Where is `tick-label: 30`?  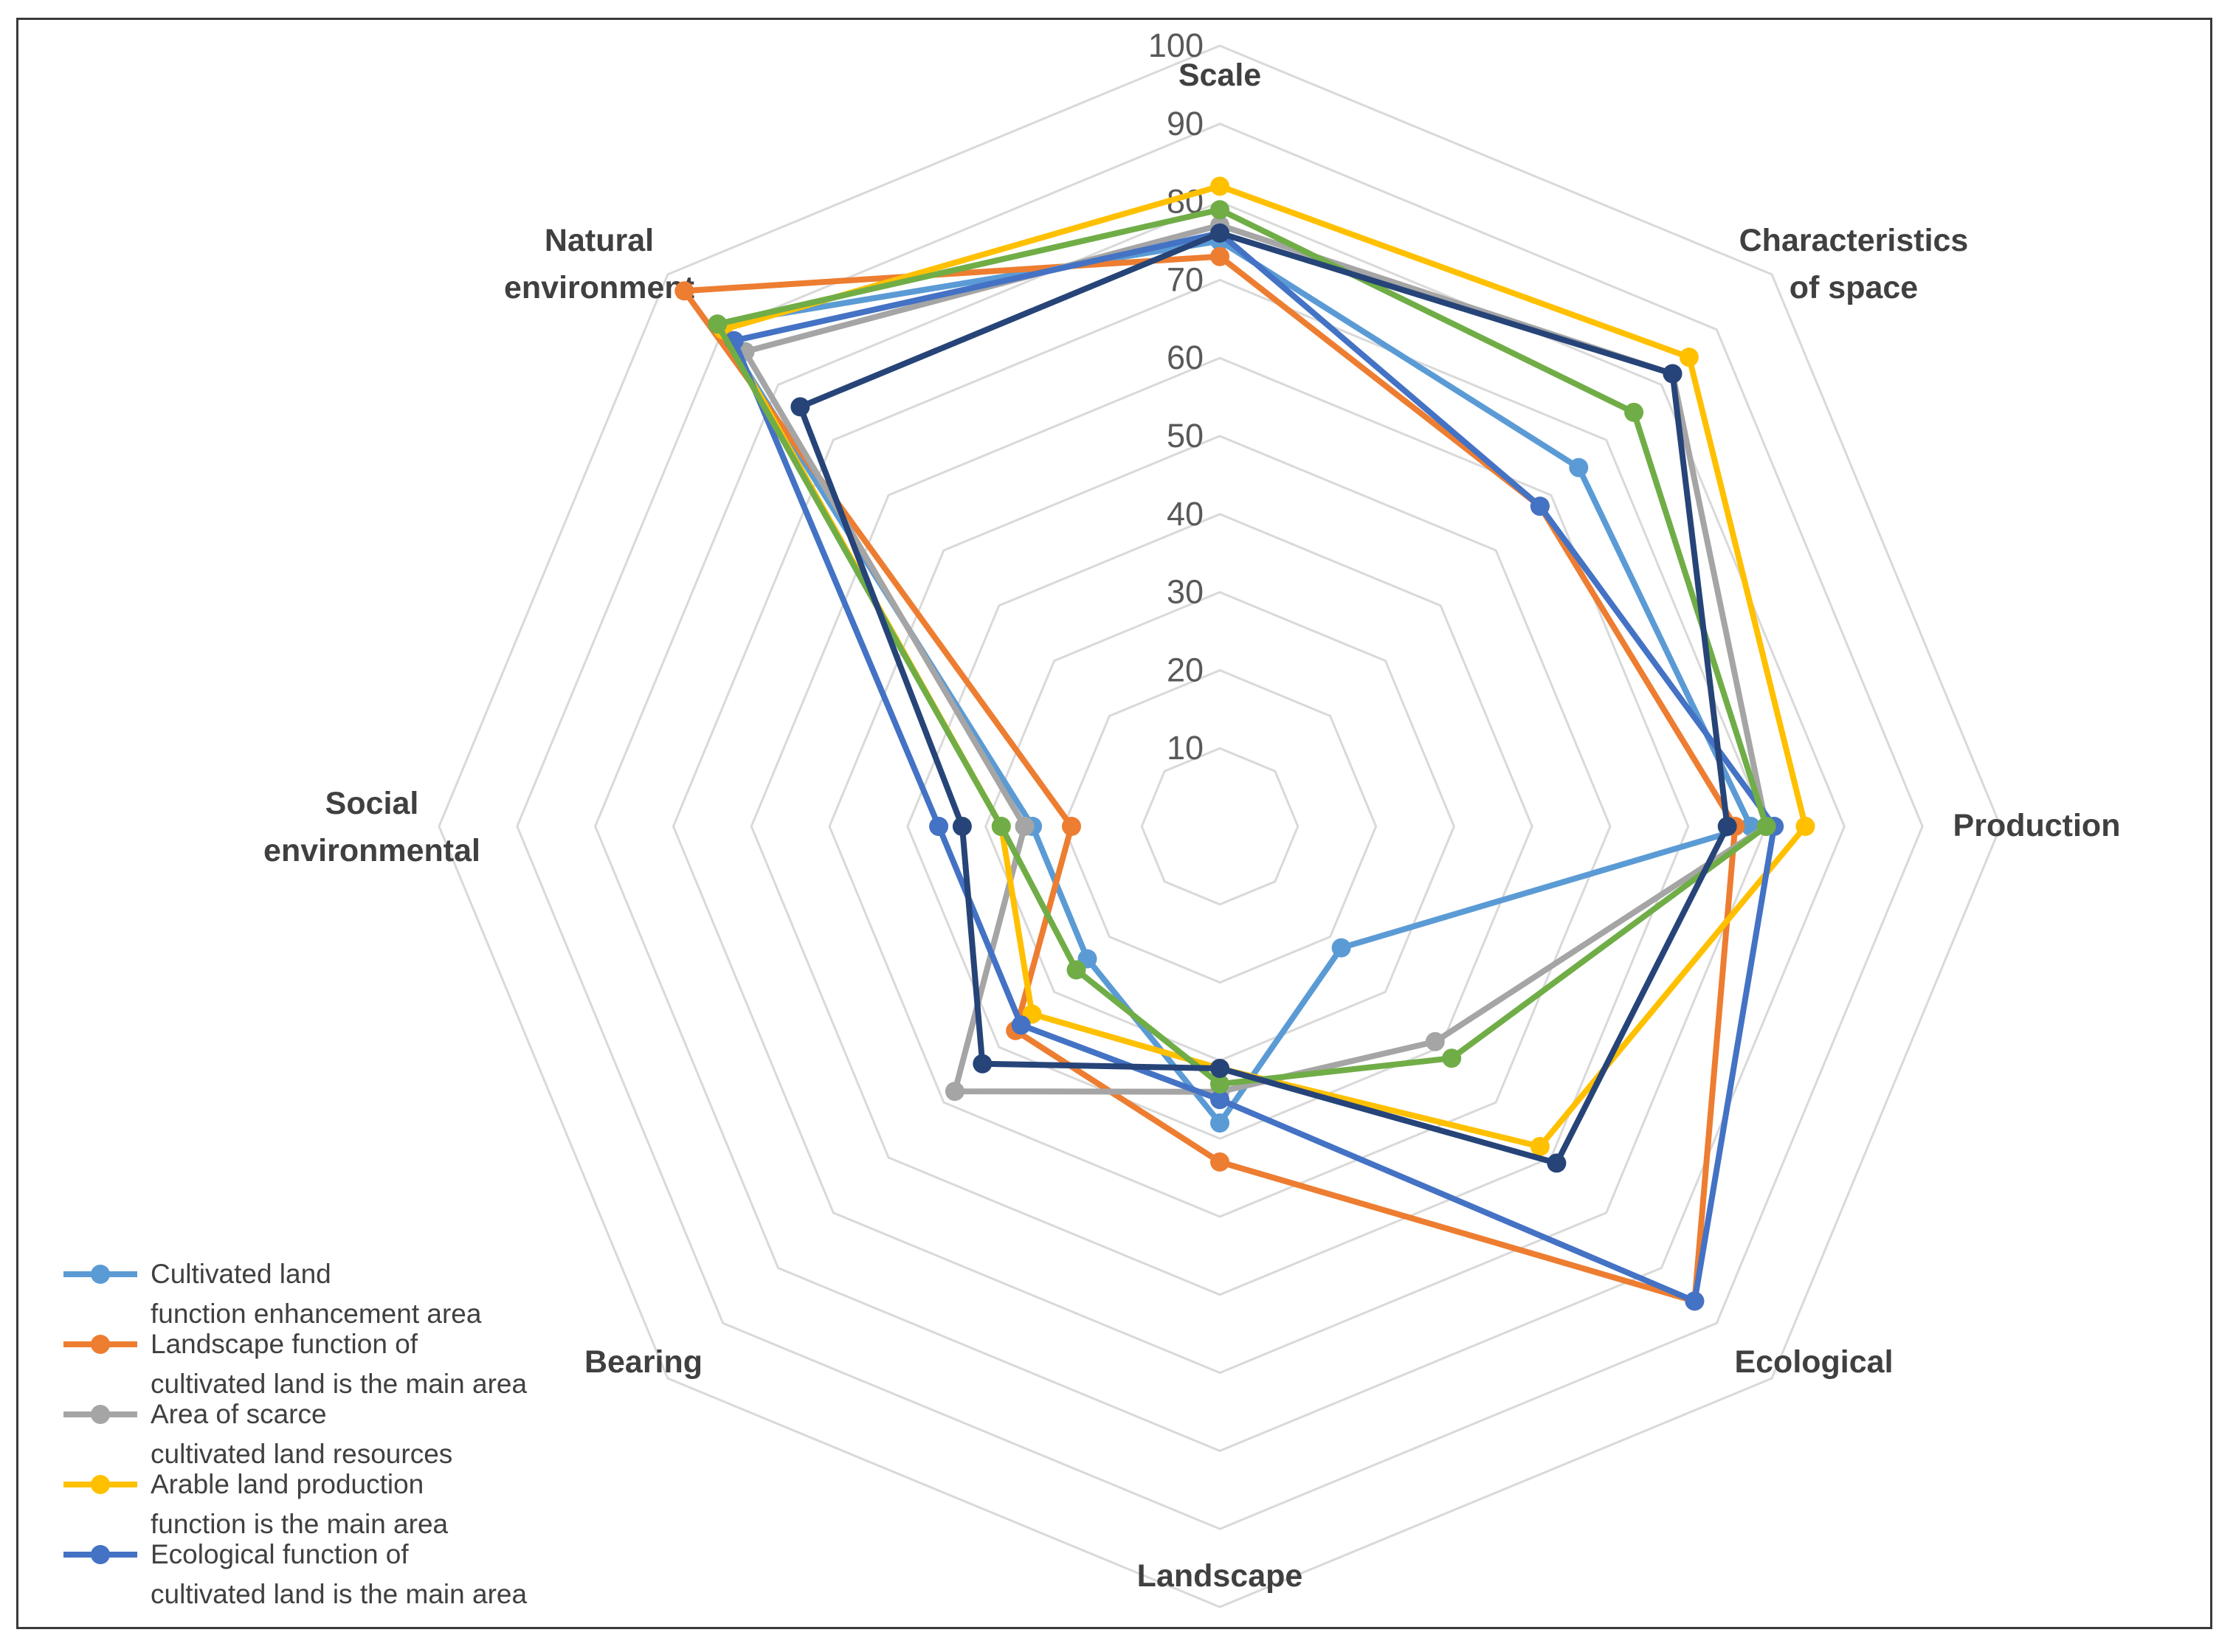 tick-label: 30 is located at coordinates (1186, 592).